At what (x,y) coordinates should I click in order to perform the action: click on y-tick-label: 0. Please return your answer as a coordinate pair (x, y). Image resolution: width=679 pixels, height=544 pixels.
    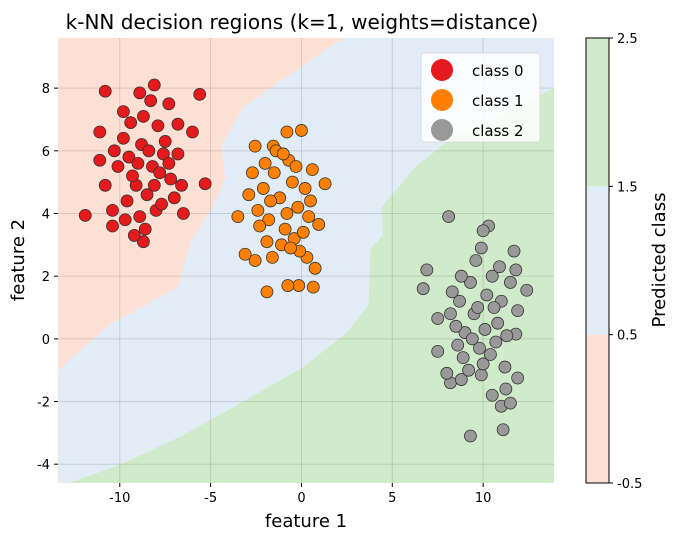
    Looking at the image, I should click on (46, 340).